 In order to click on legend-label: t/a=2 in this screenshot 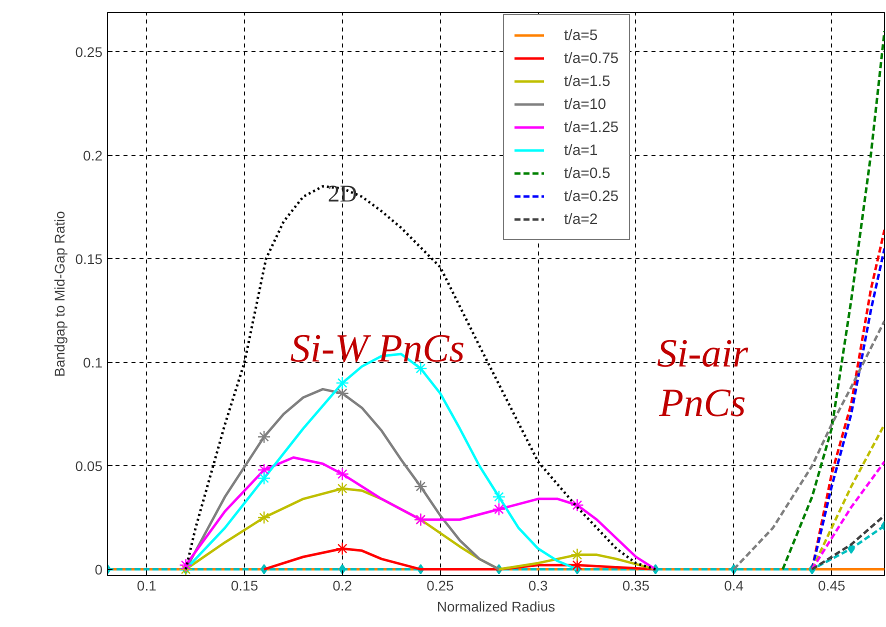, I will do `click(581, 219)`.